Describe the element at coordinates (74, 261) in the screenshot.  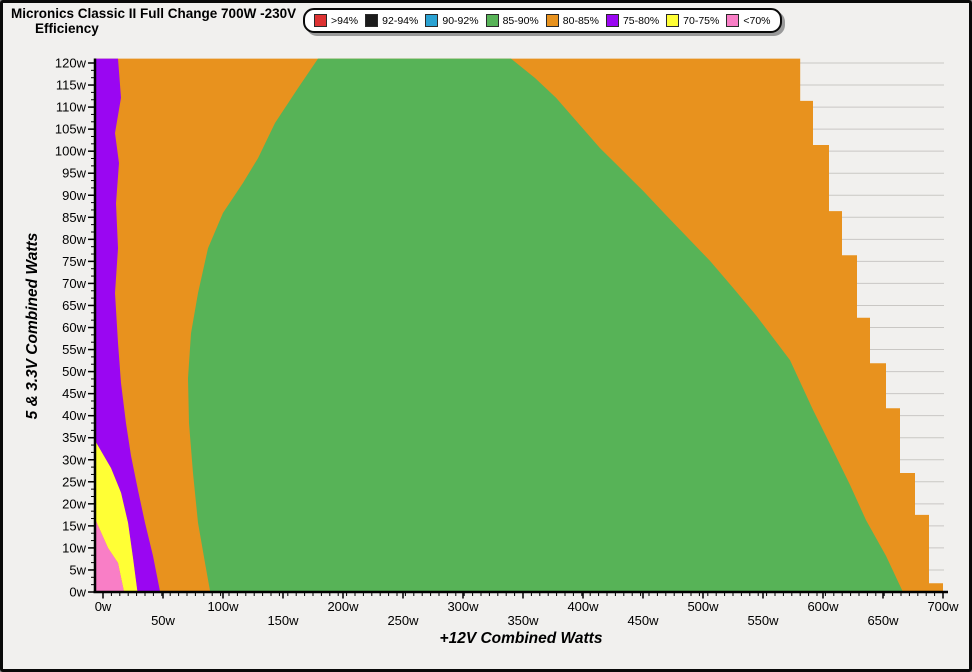
I see `svg-text: 75w` at that location.